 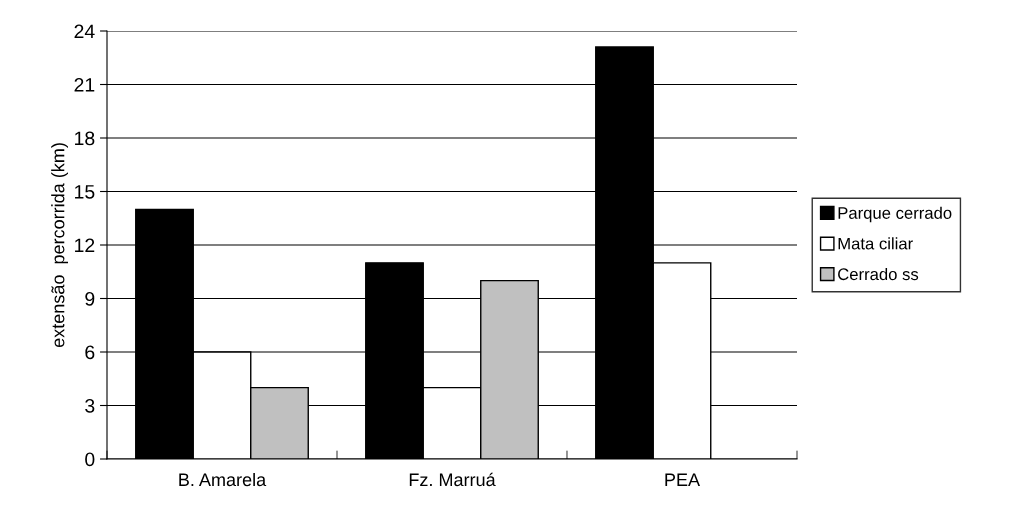 What do you see at coordinates (85, 192) in the screenshot?
I see `y-tick-label: 15` at bounding box center [85, 192].